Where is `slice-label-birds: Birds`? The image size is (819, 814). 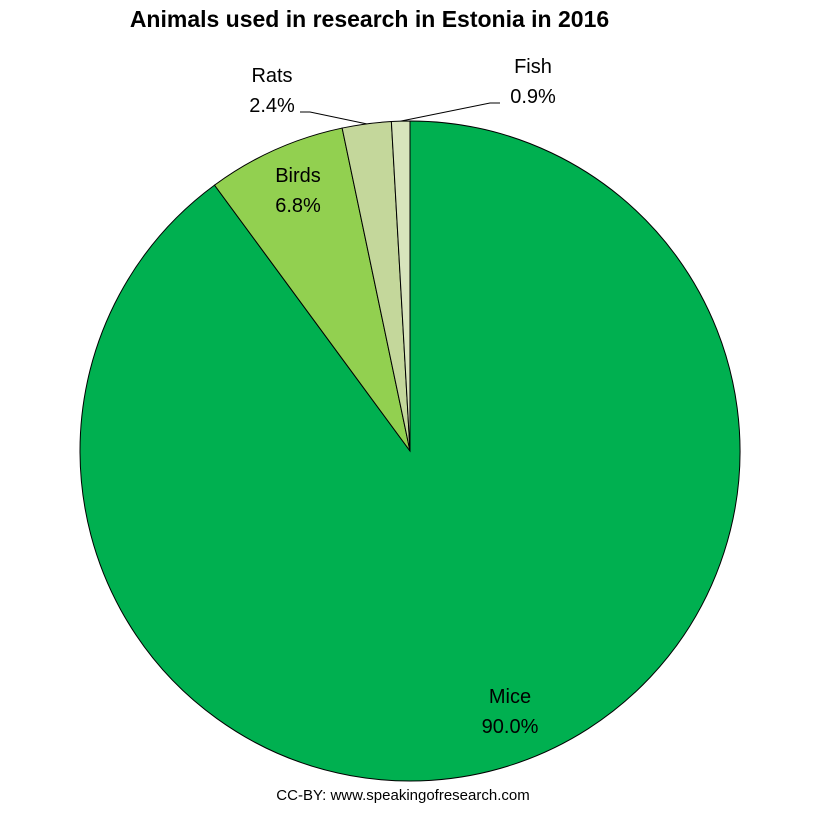 slice-label-birds: Birds is located at coordinates (298, 176).